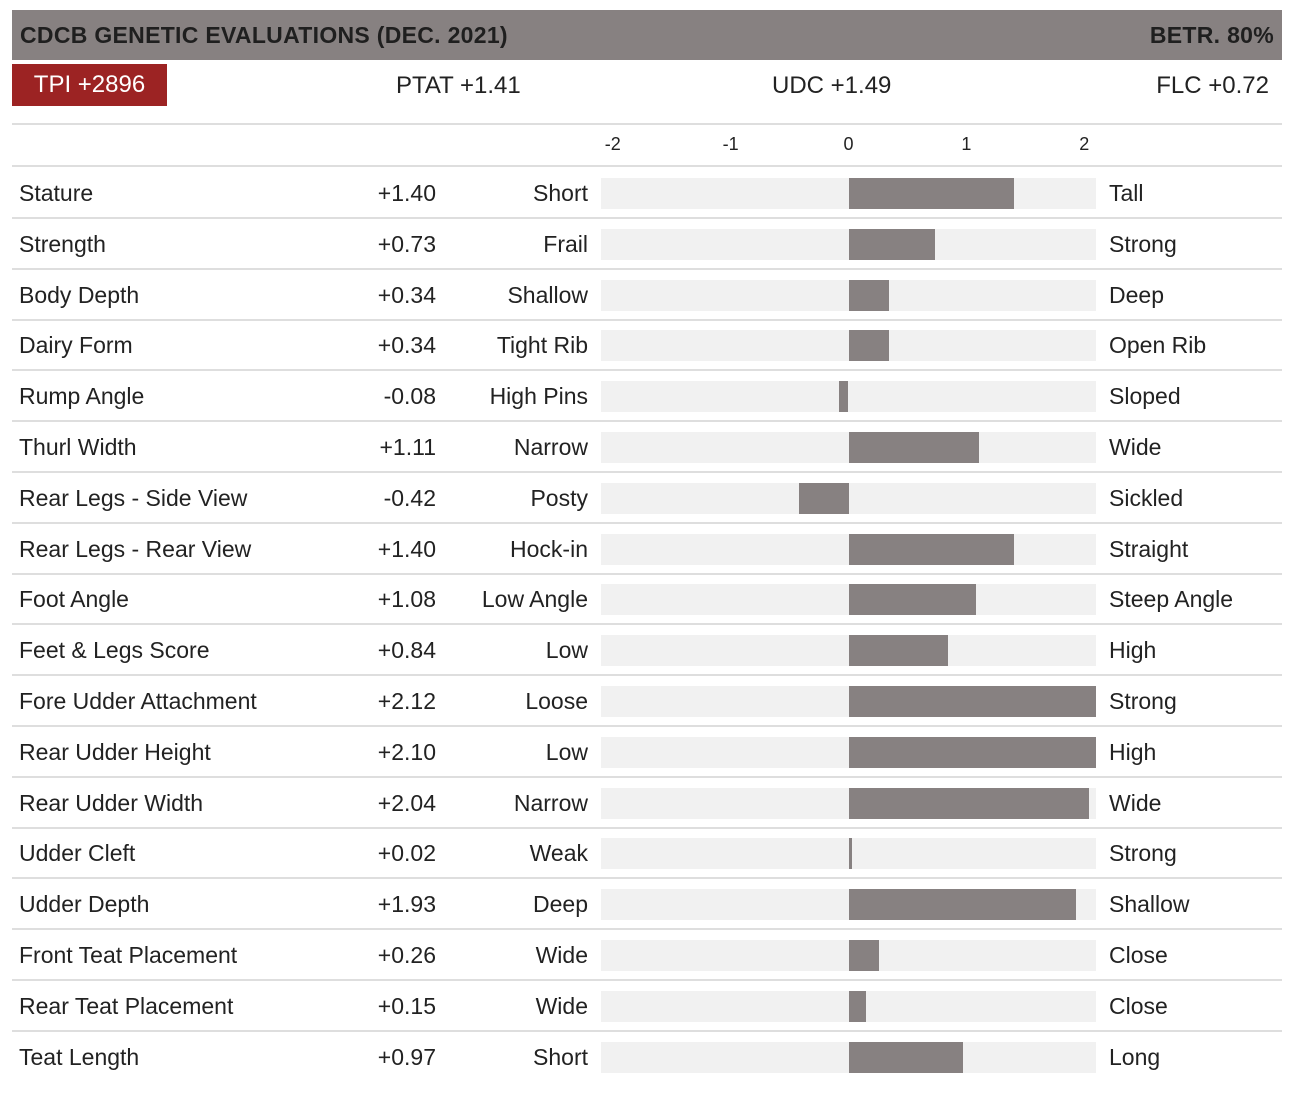  What do you see at coordinates (406, 345) in the screenshot?
I see `trait-value: +0.34` at bounding box center [406, 345].